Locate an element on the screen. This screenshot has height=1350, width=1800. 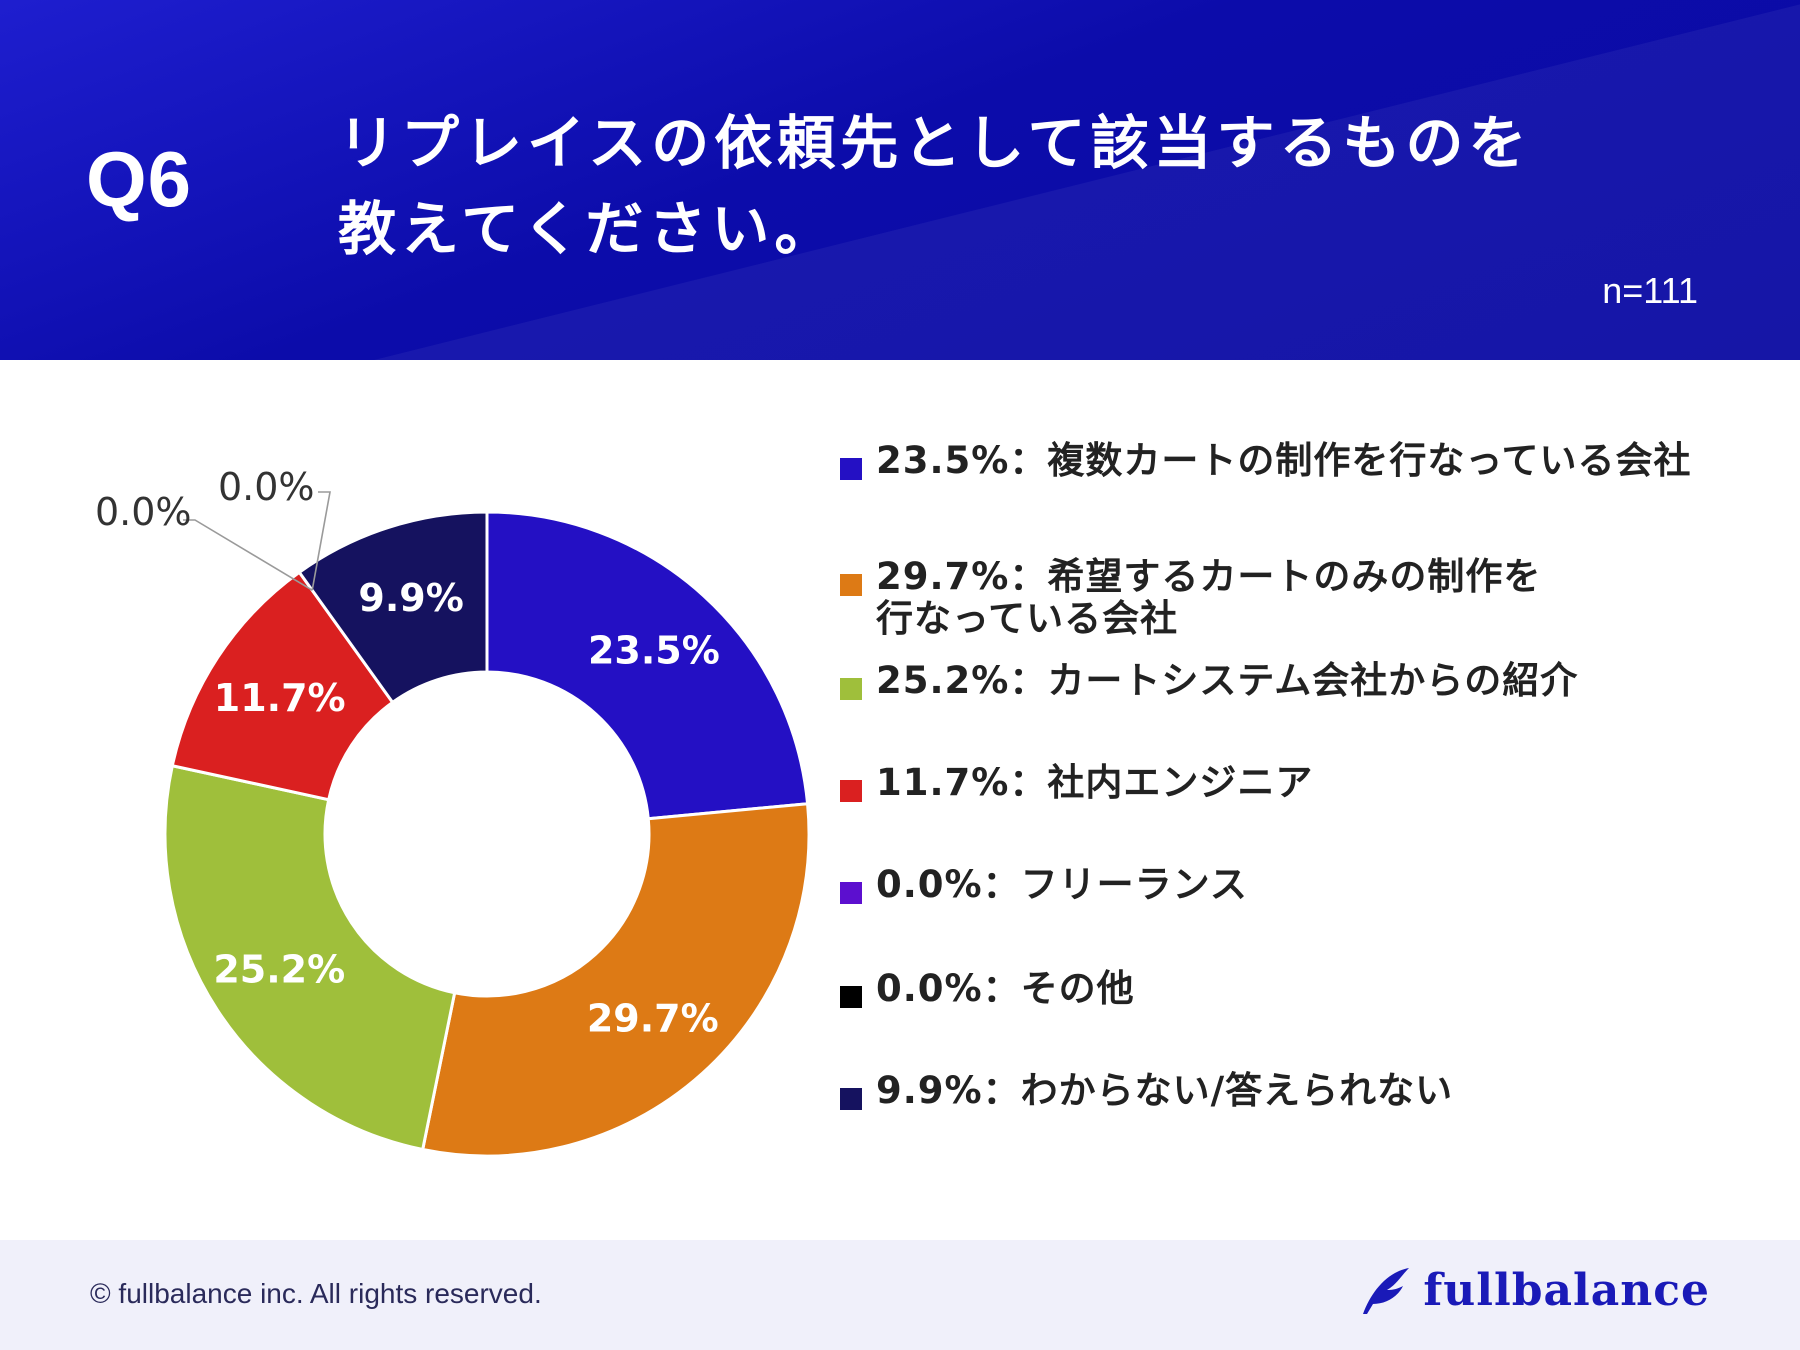
copyright-text: © fullbalance inc. All rights reserved. is located at coordinates (316, 1293).